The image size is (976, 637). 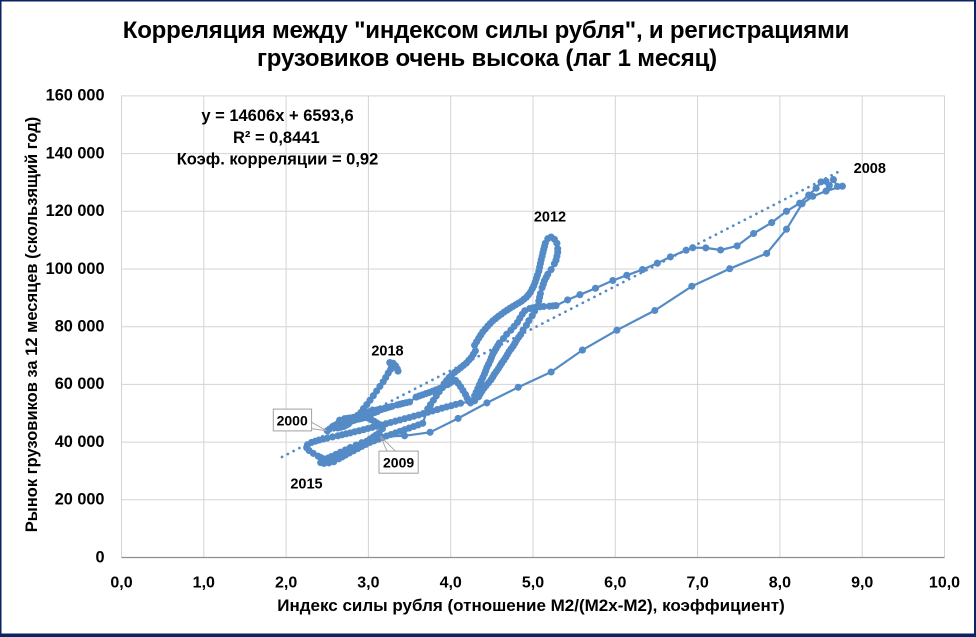 I want to click on svg-text: y = 14606x + 6593,6, so click(x=277, y=116).